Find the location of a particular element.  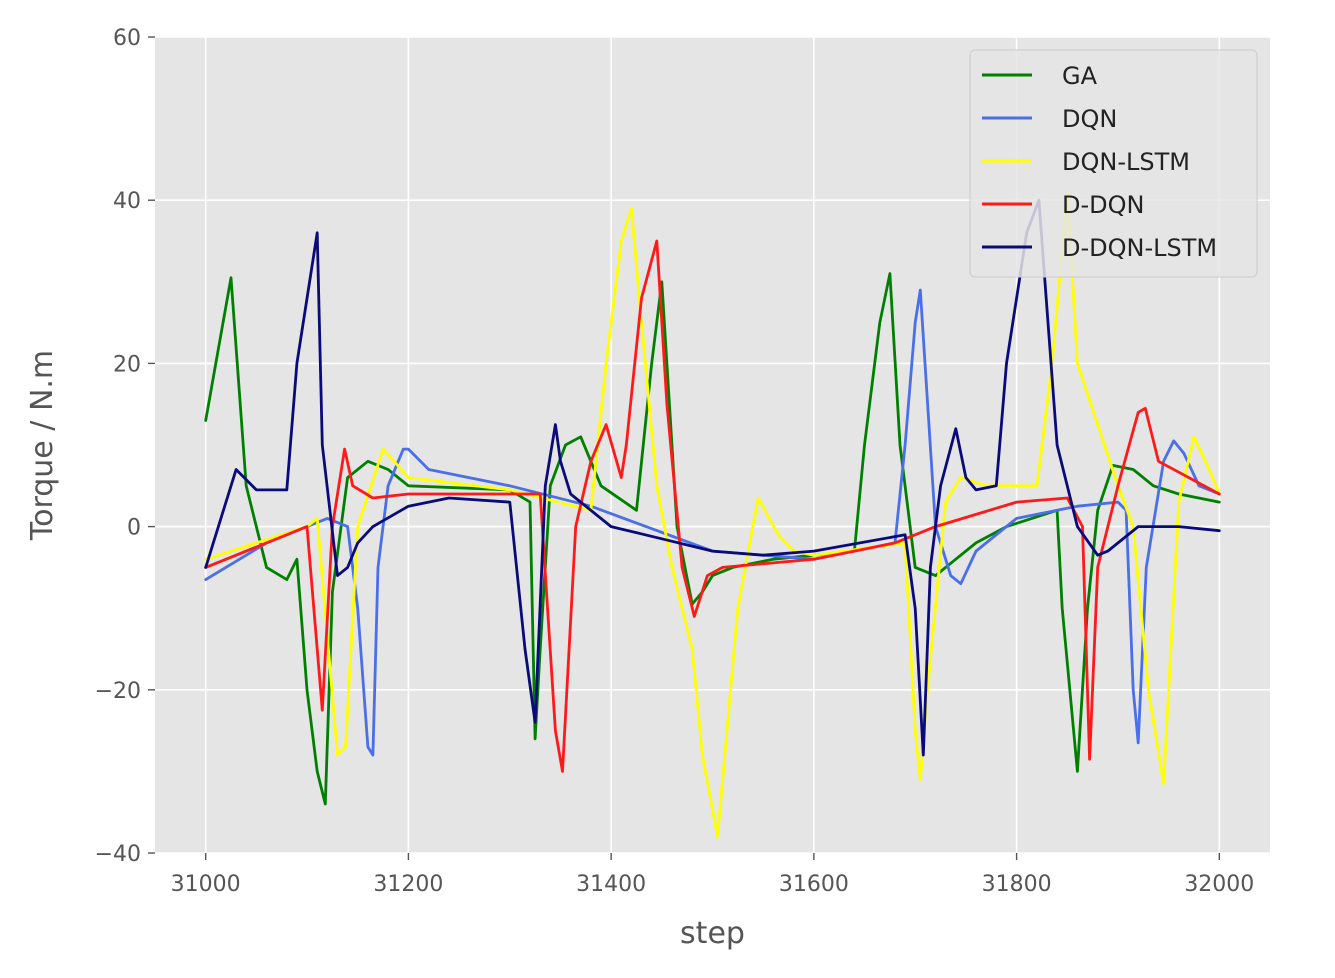

legend-label: DQN is located at coordinates (1089, 119).